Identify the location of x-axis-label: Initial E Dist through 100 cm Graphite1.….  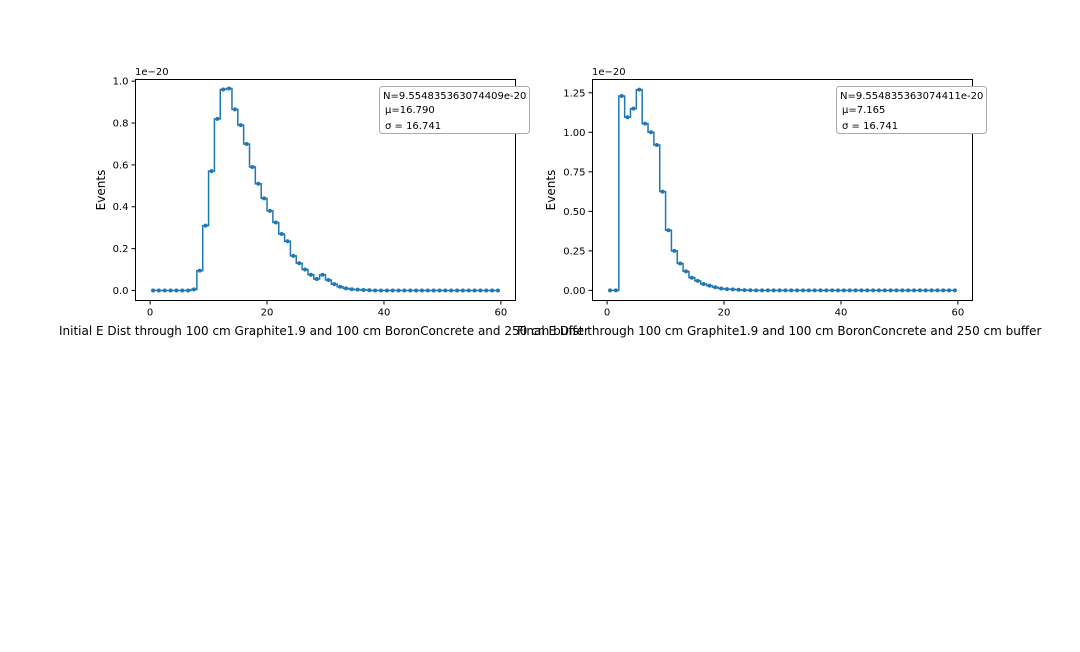
(324, 331).